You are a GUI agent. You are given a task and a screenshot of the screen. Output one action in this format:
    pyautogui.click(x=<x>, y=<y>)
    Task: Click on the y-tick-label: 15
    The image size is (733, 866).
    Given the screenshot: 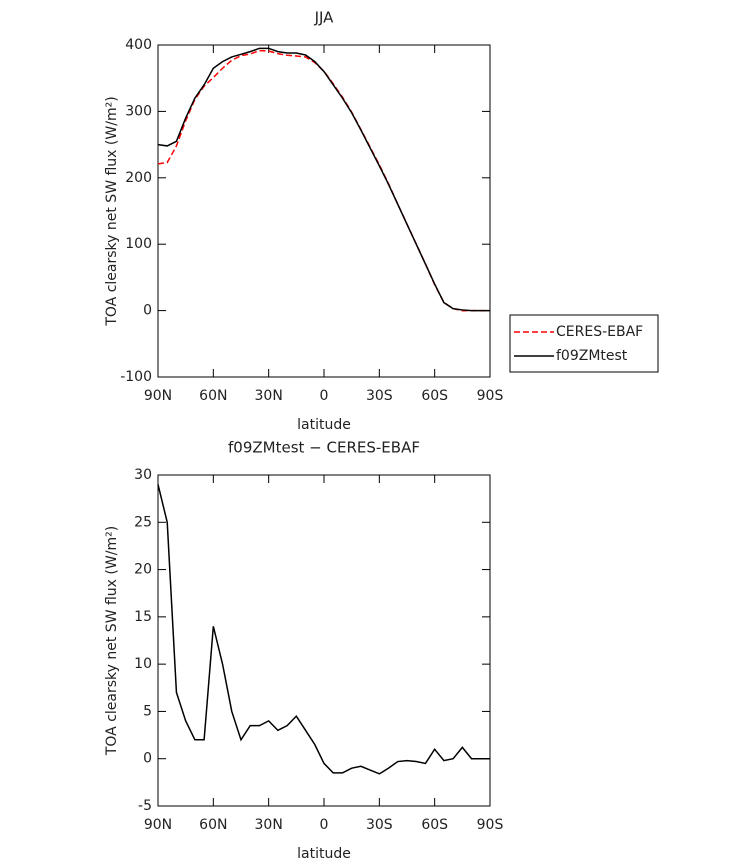 What is the action you would take?
    pyautogui.click(x=143, y=617)
    